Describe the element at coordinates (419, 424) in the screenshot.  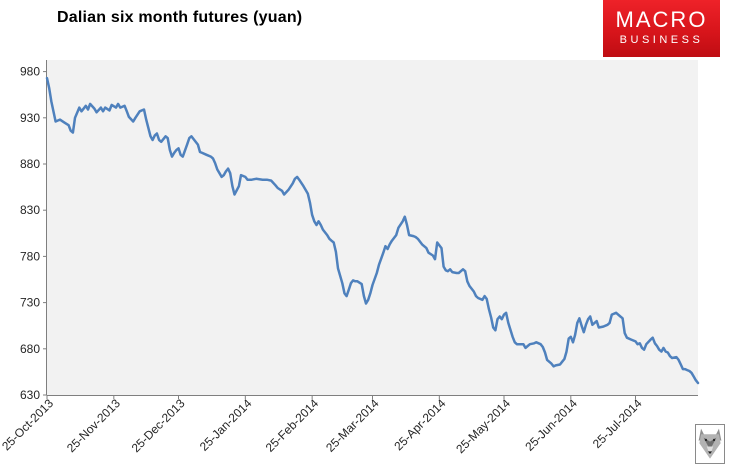
I see `x-tick-label: 25-Apr-2014` at that location.